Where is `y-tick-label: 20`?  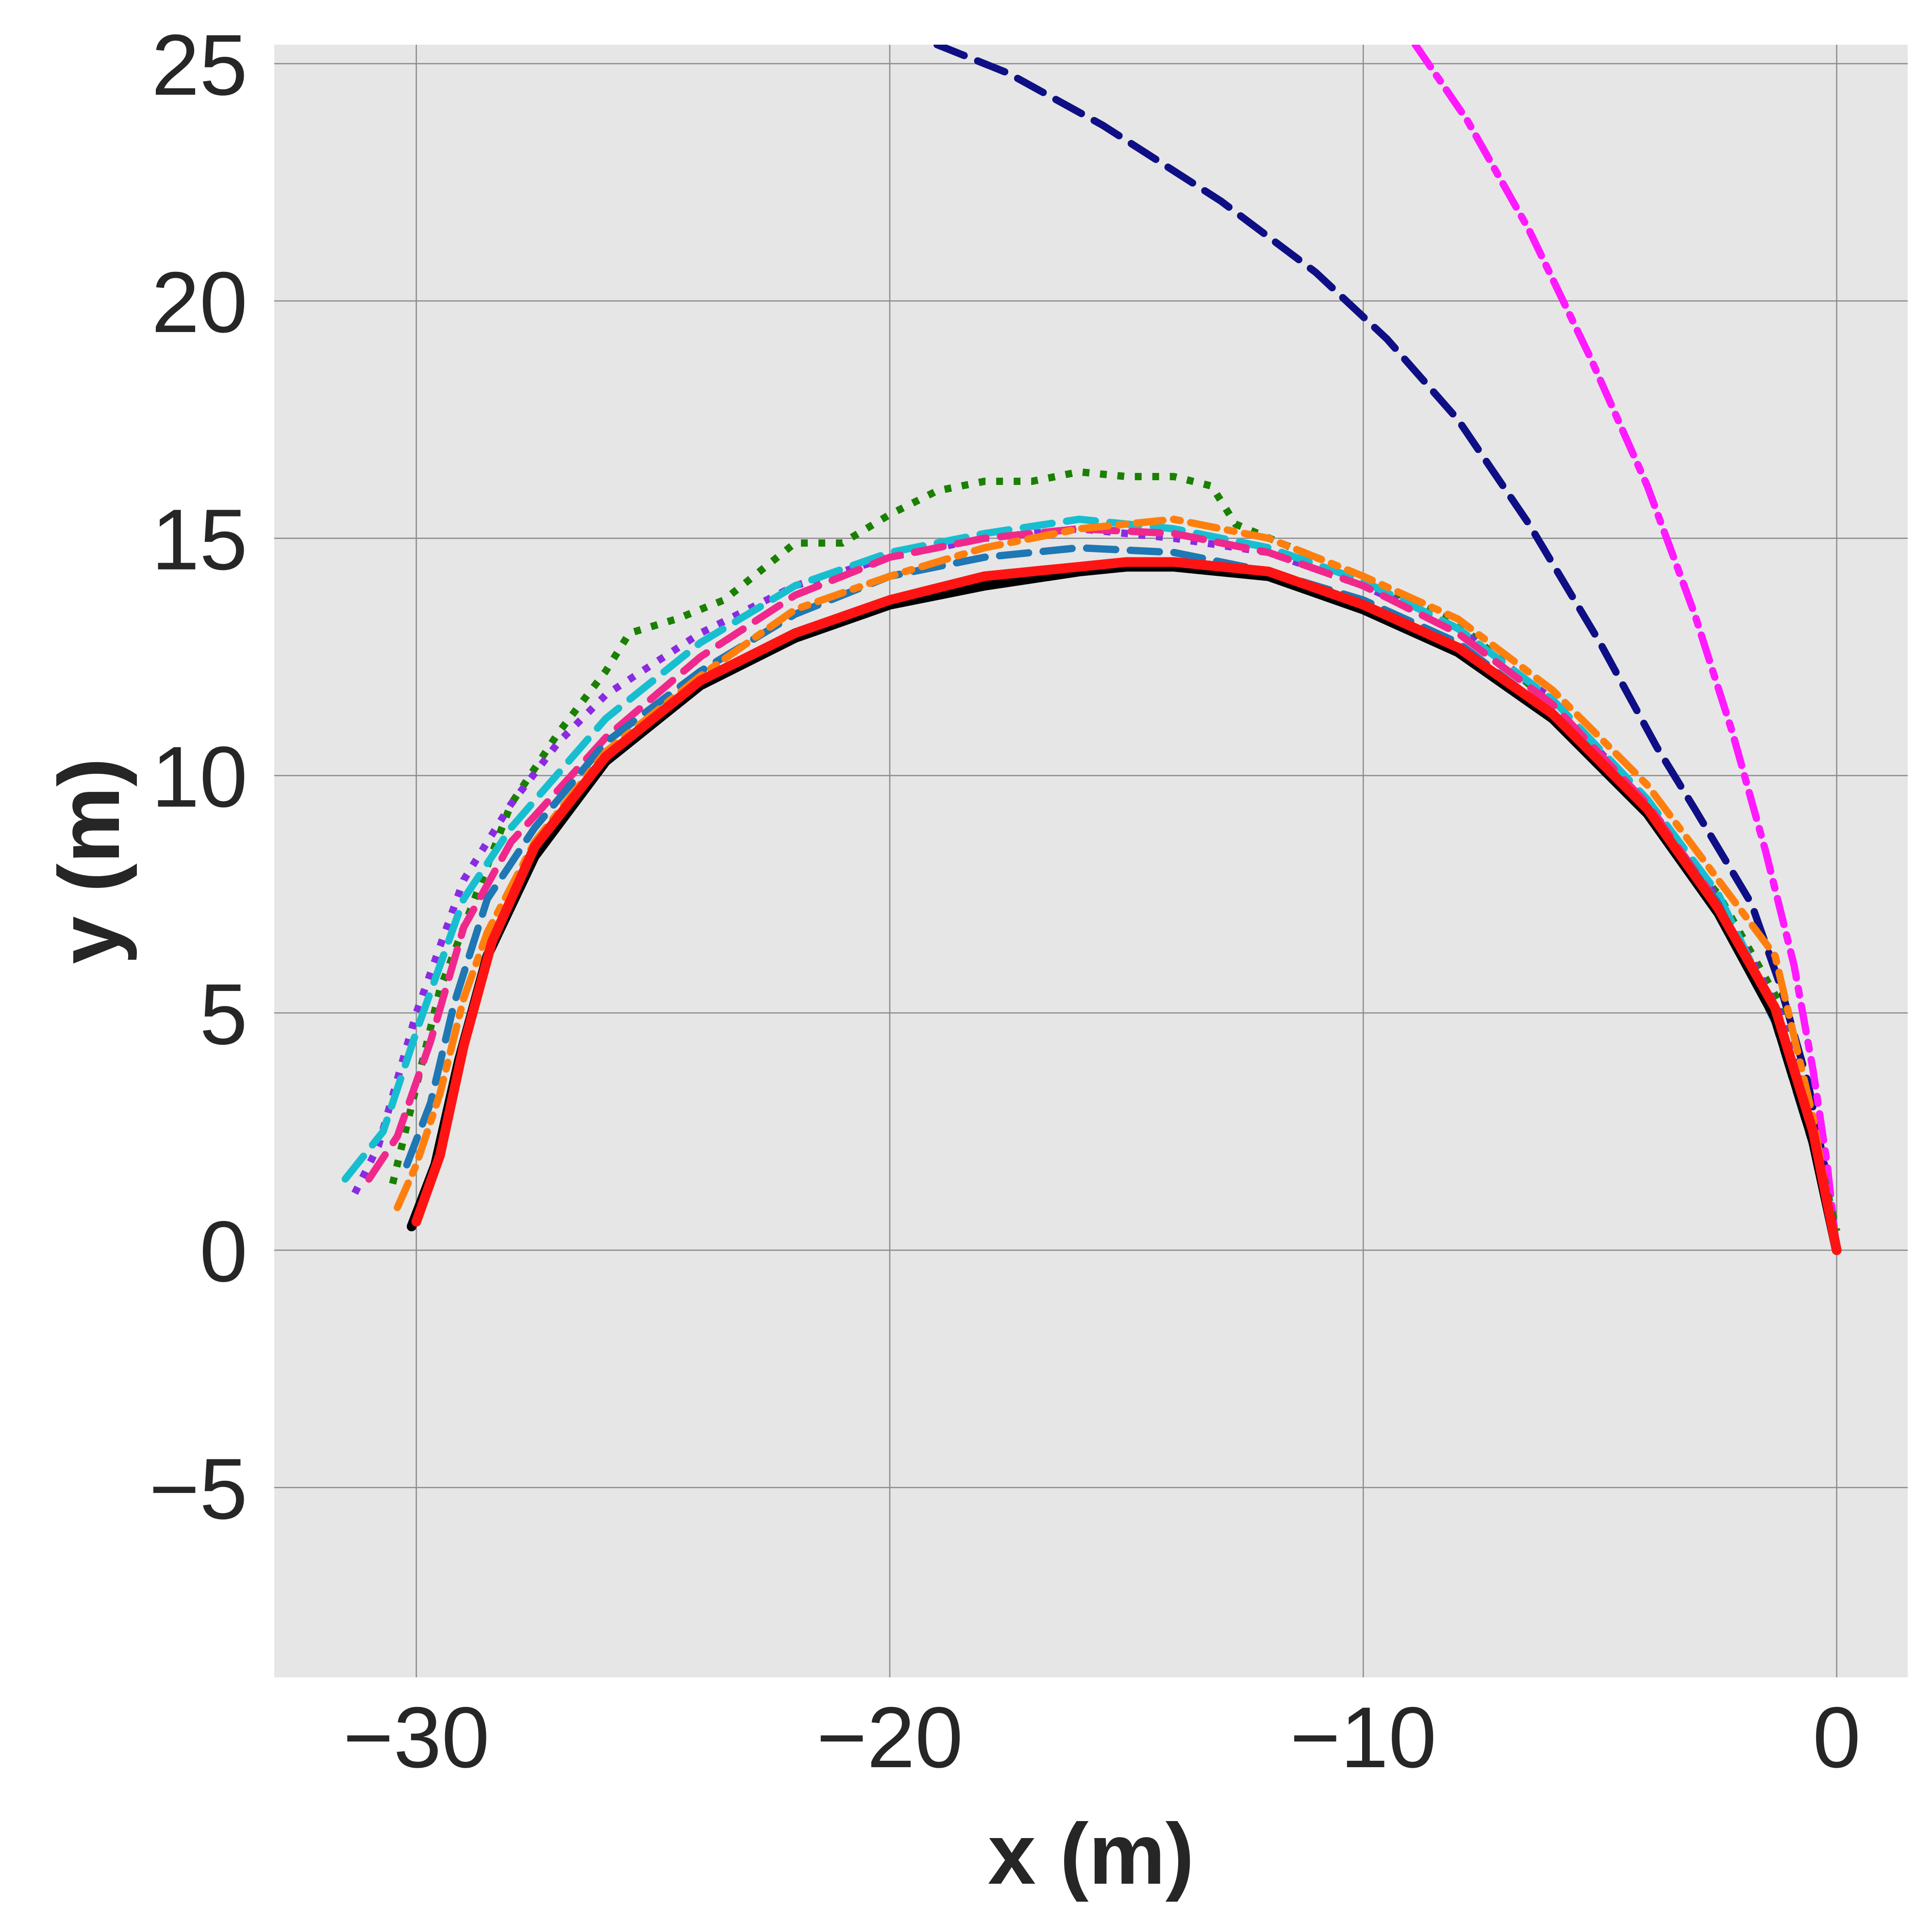 y-tick-label: 20 is located at coordinates (200, 303).